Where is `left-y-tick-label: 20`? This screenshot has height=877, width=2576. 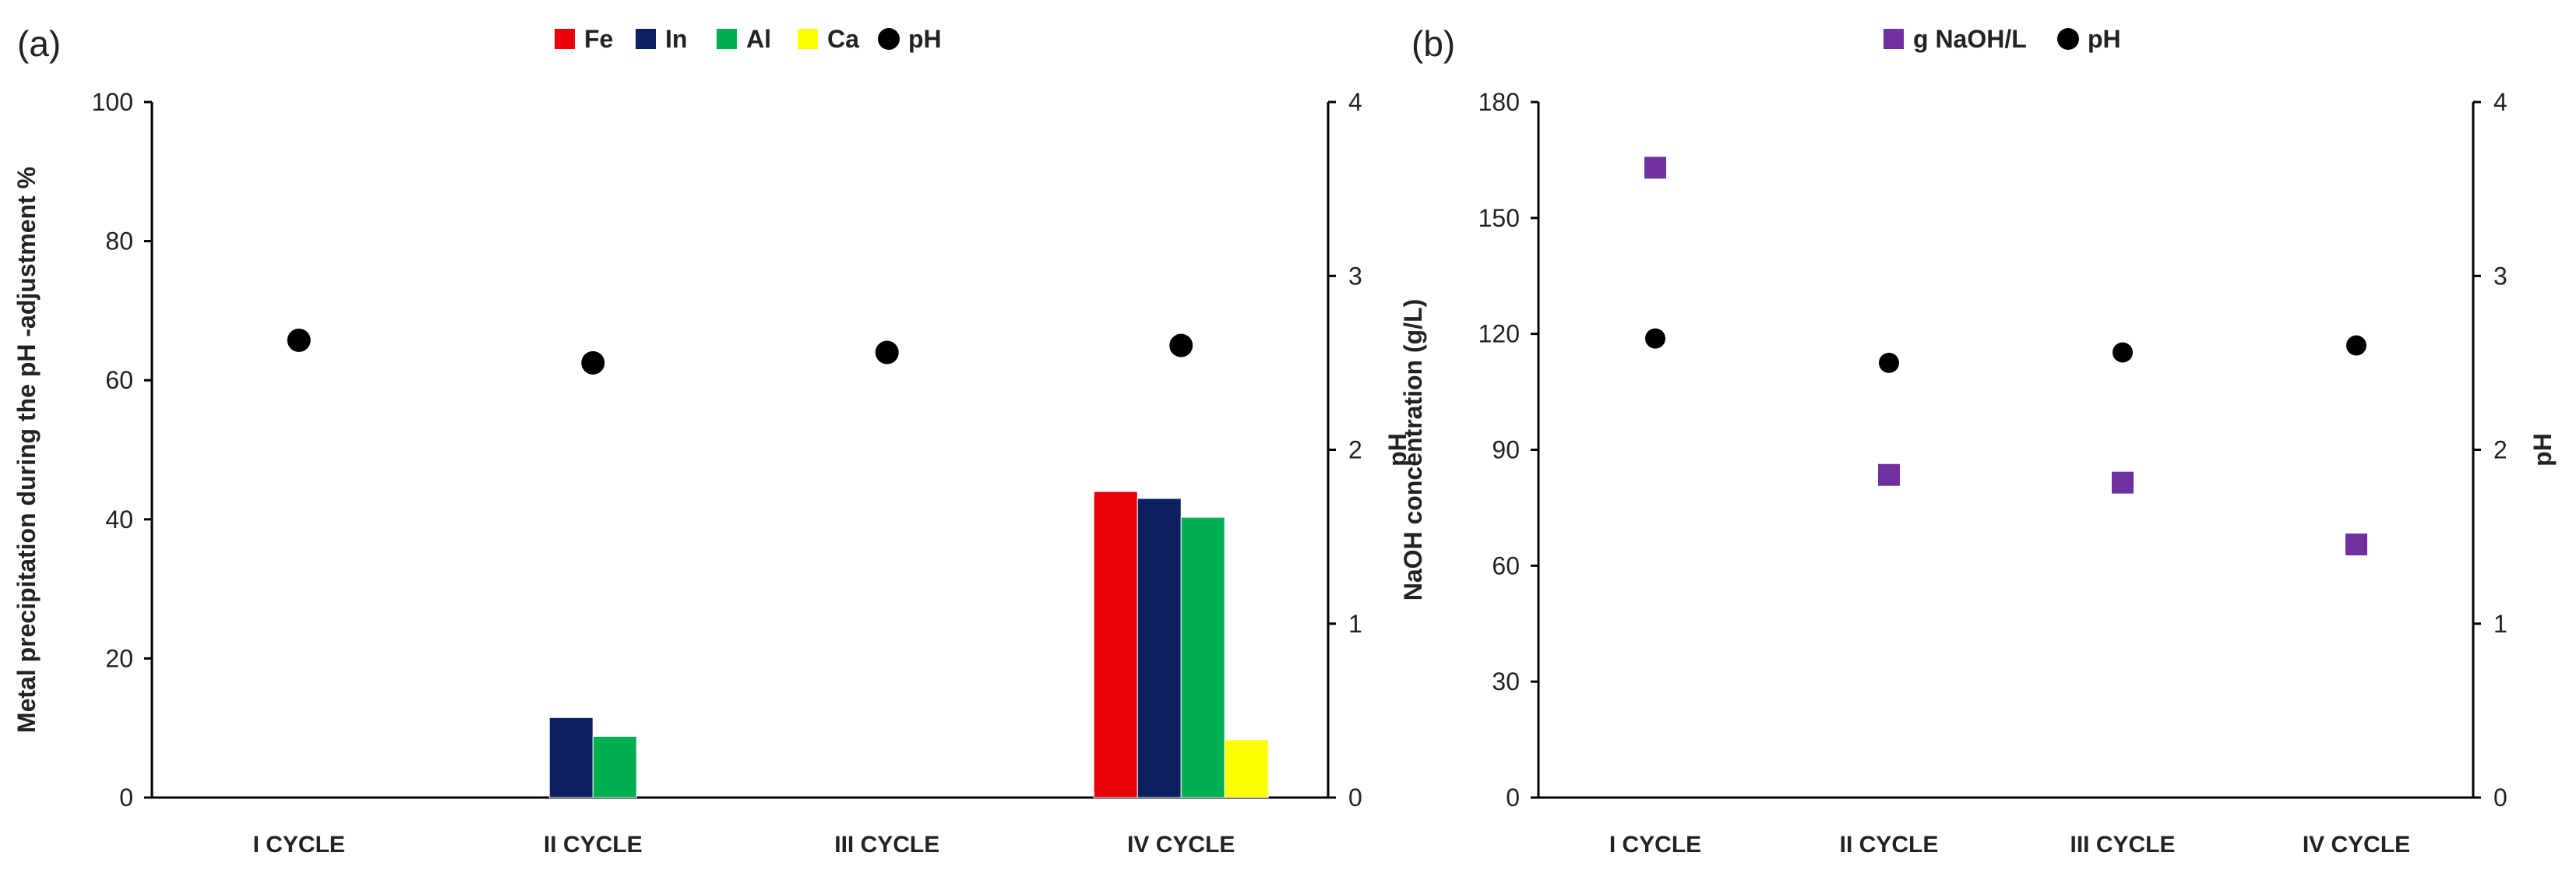 left-y-tick-label: 20 is located at coordinates (119, 658).